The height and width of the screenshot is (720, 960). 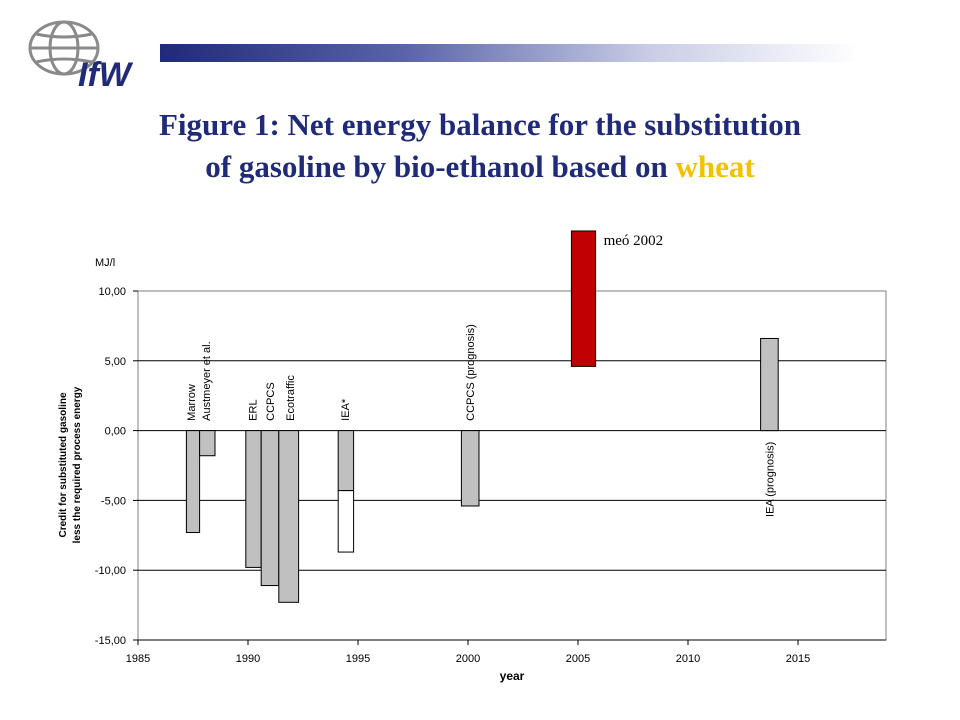 I want to click on bar-ccpcs, so click(x=270, y=508).